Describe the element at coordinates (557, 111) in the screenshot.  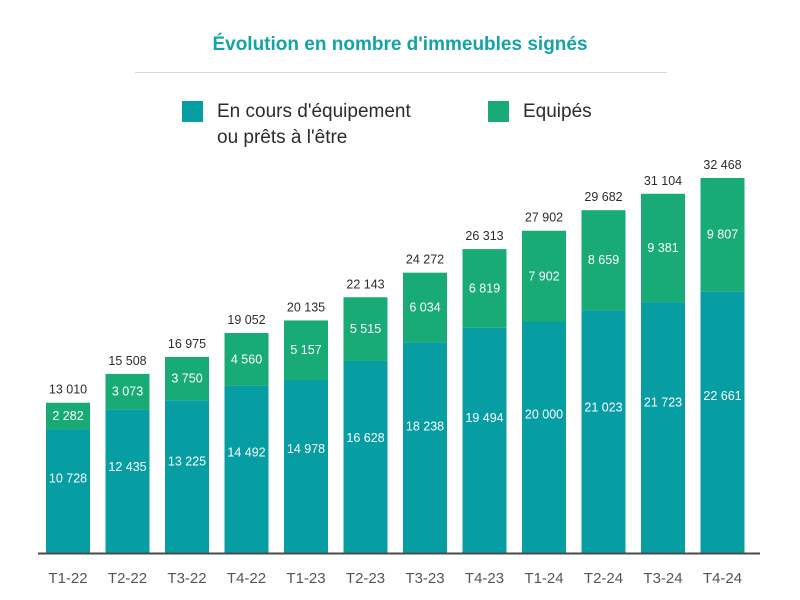
I see `legend-label-equipes: Equipés` at that location.